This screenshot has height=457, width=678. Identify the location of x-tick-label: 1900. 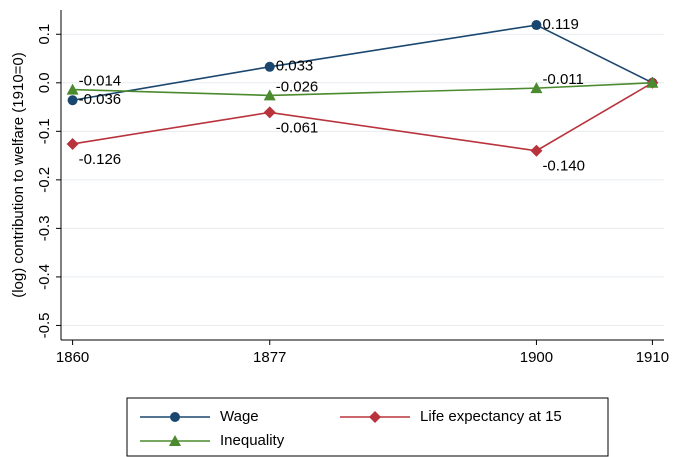
(536, 357).